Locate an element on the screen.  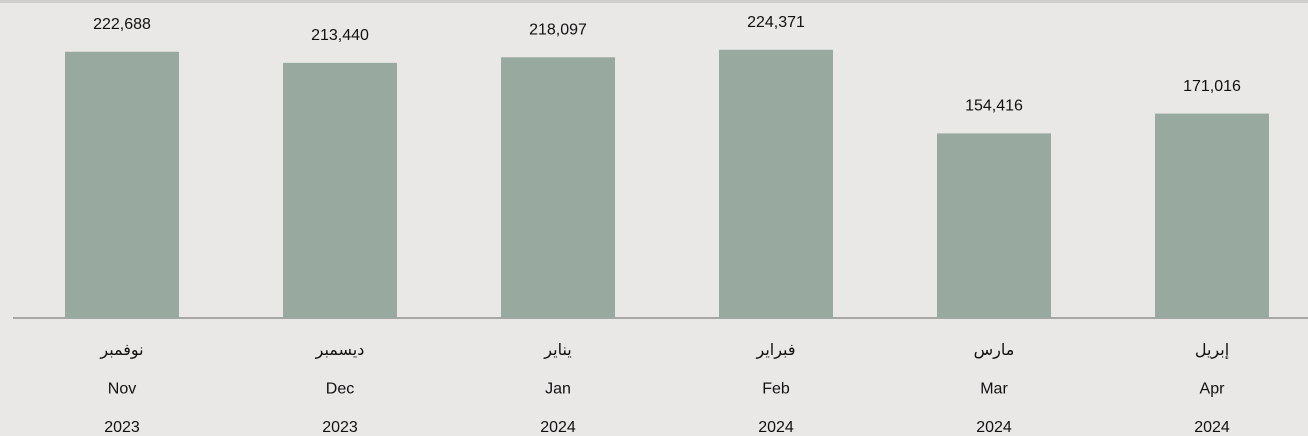
x-tick-label: مارس is located at coordinates (994, 351).